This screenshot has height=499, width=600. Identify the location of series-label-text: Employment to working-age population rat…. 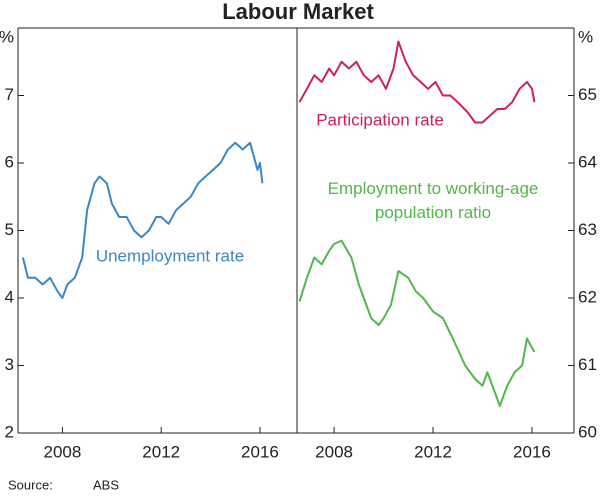
(433, 200).